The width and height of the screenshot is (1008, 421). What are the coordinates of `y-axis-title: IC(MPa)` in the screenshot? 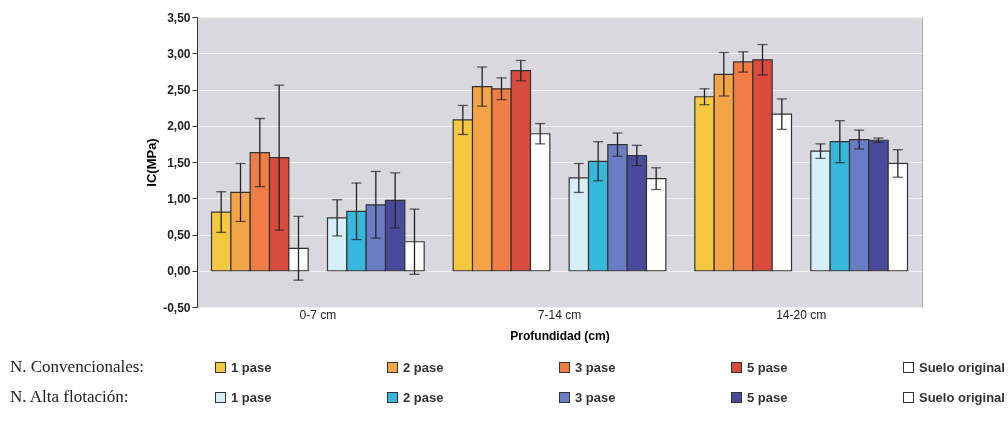 It's located at (152, 162).